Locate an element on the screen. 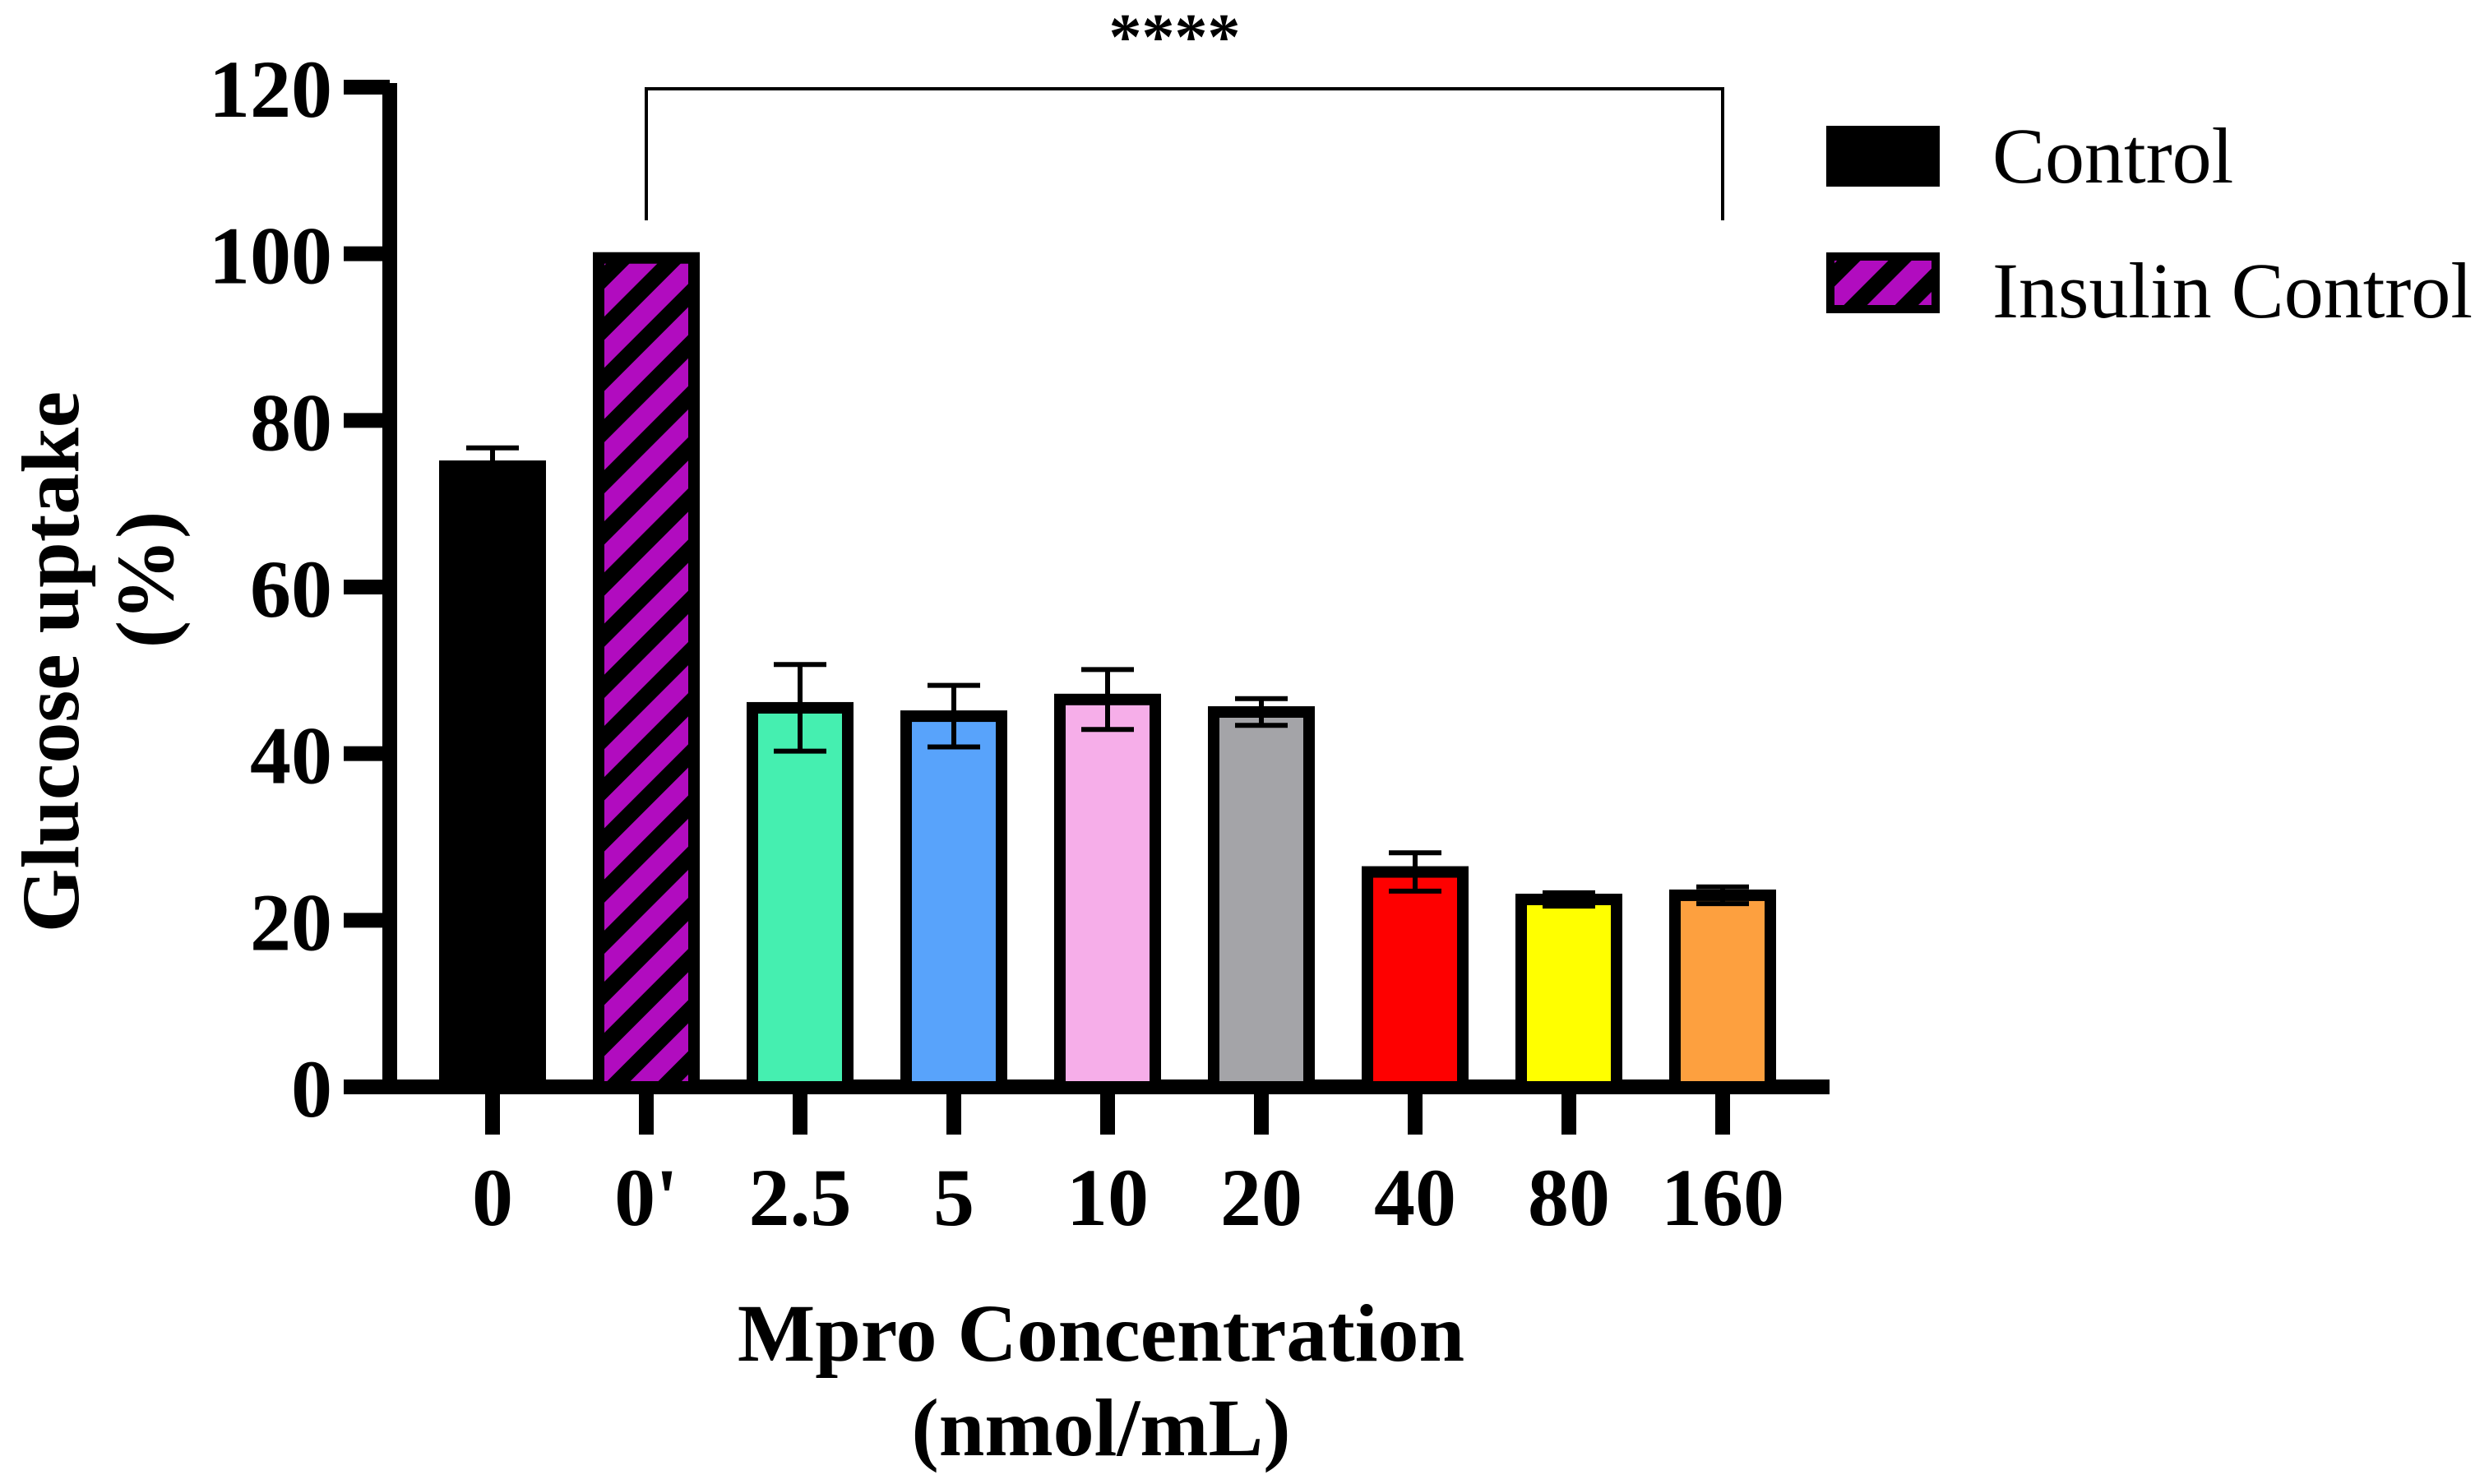  significance-label: **** is located at coordinates (1175, 38).